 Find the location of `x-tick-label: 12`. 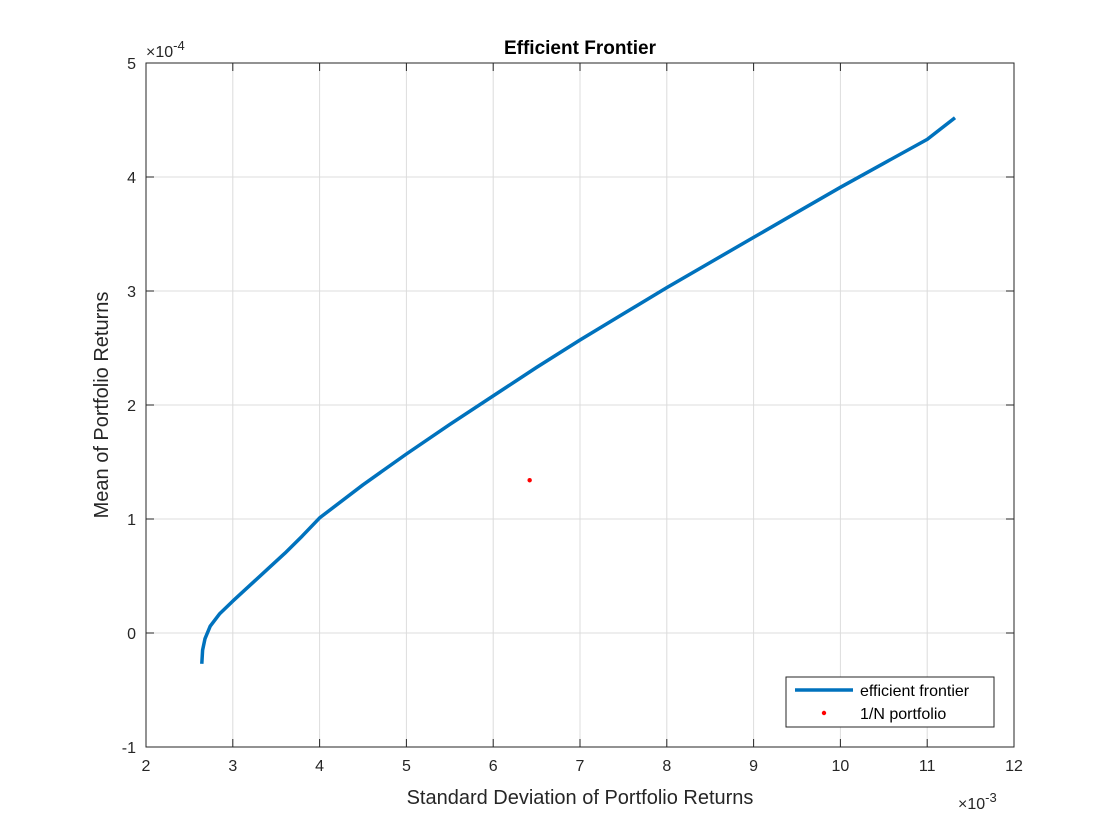

x-tick-label: 12 is located at coordinates (1014, 766).